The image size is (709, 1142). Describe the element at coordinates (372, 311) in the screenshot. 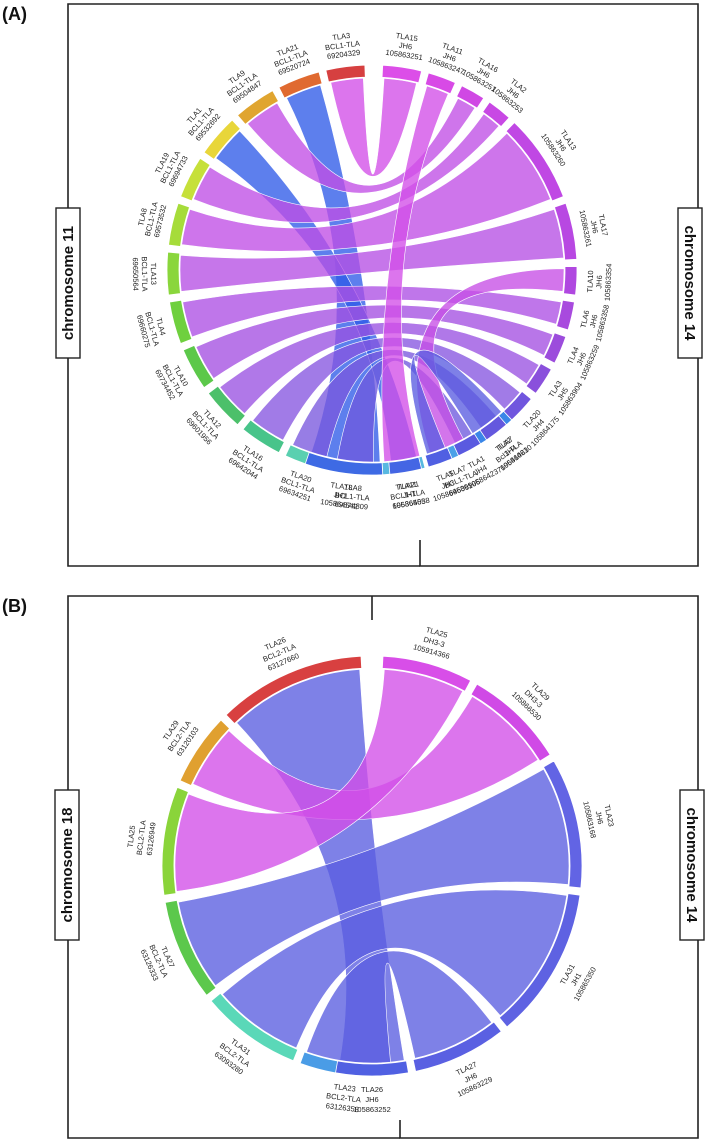

I see `link-ribbon-TLA4-TLA6` at that location.